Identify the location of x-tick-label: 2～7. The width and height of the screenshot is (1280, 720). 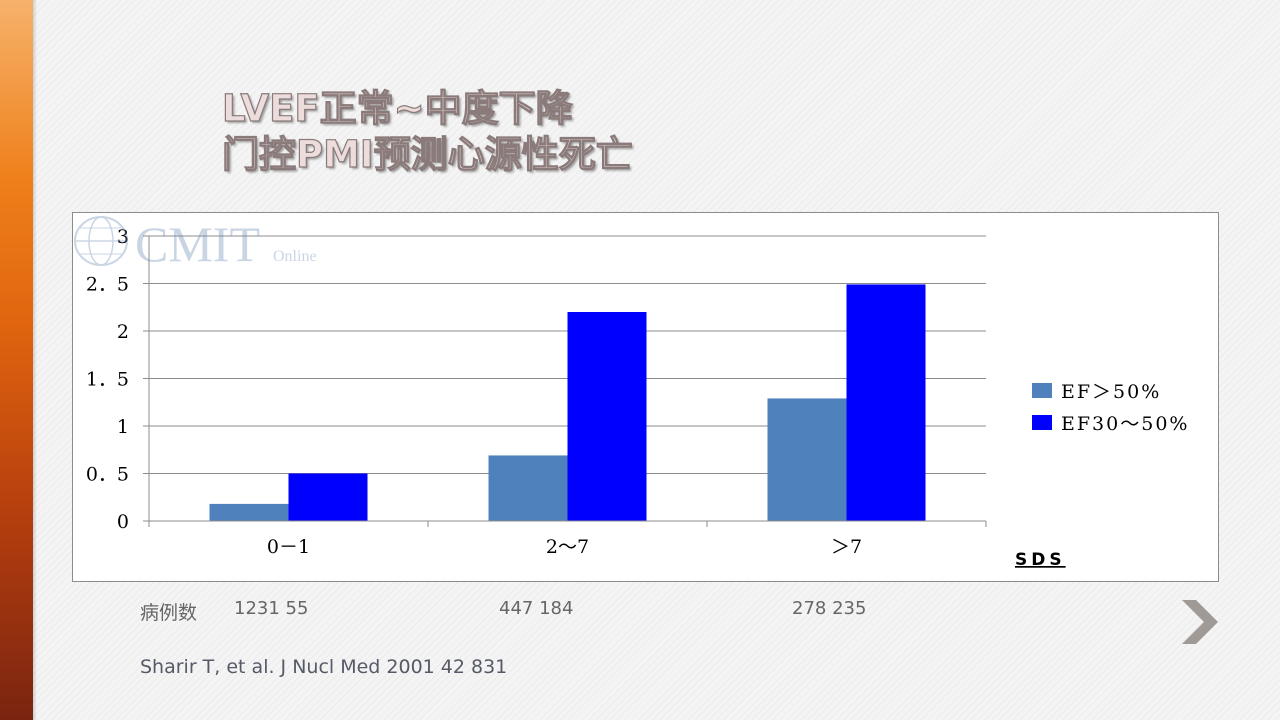
(567, 547).